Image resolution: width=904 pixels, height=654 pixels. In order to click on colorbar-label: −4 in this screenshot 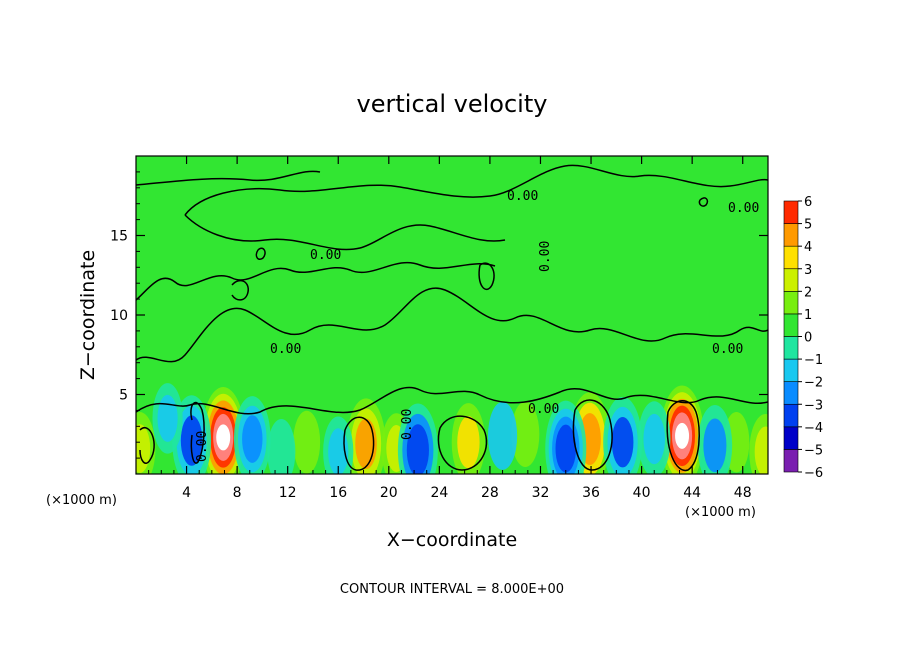, I will do `click(813, 428)`.